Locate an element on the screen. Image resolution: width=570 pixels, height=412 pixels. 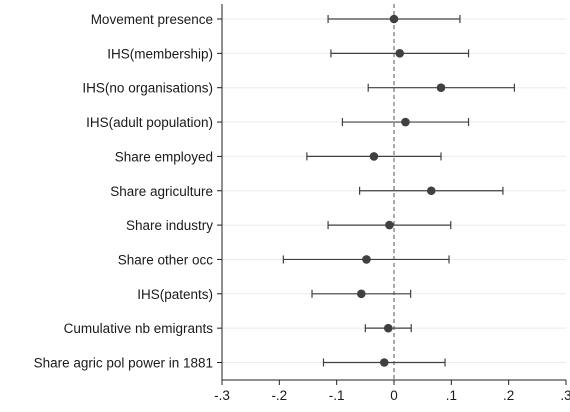
x-tick-label: .2 is located at coordinates (508, 395).